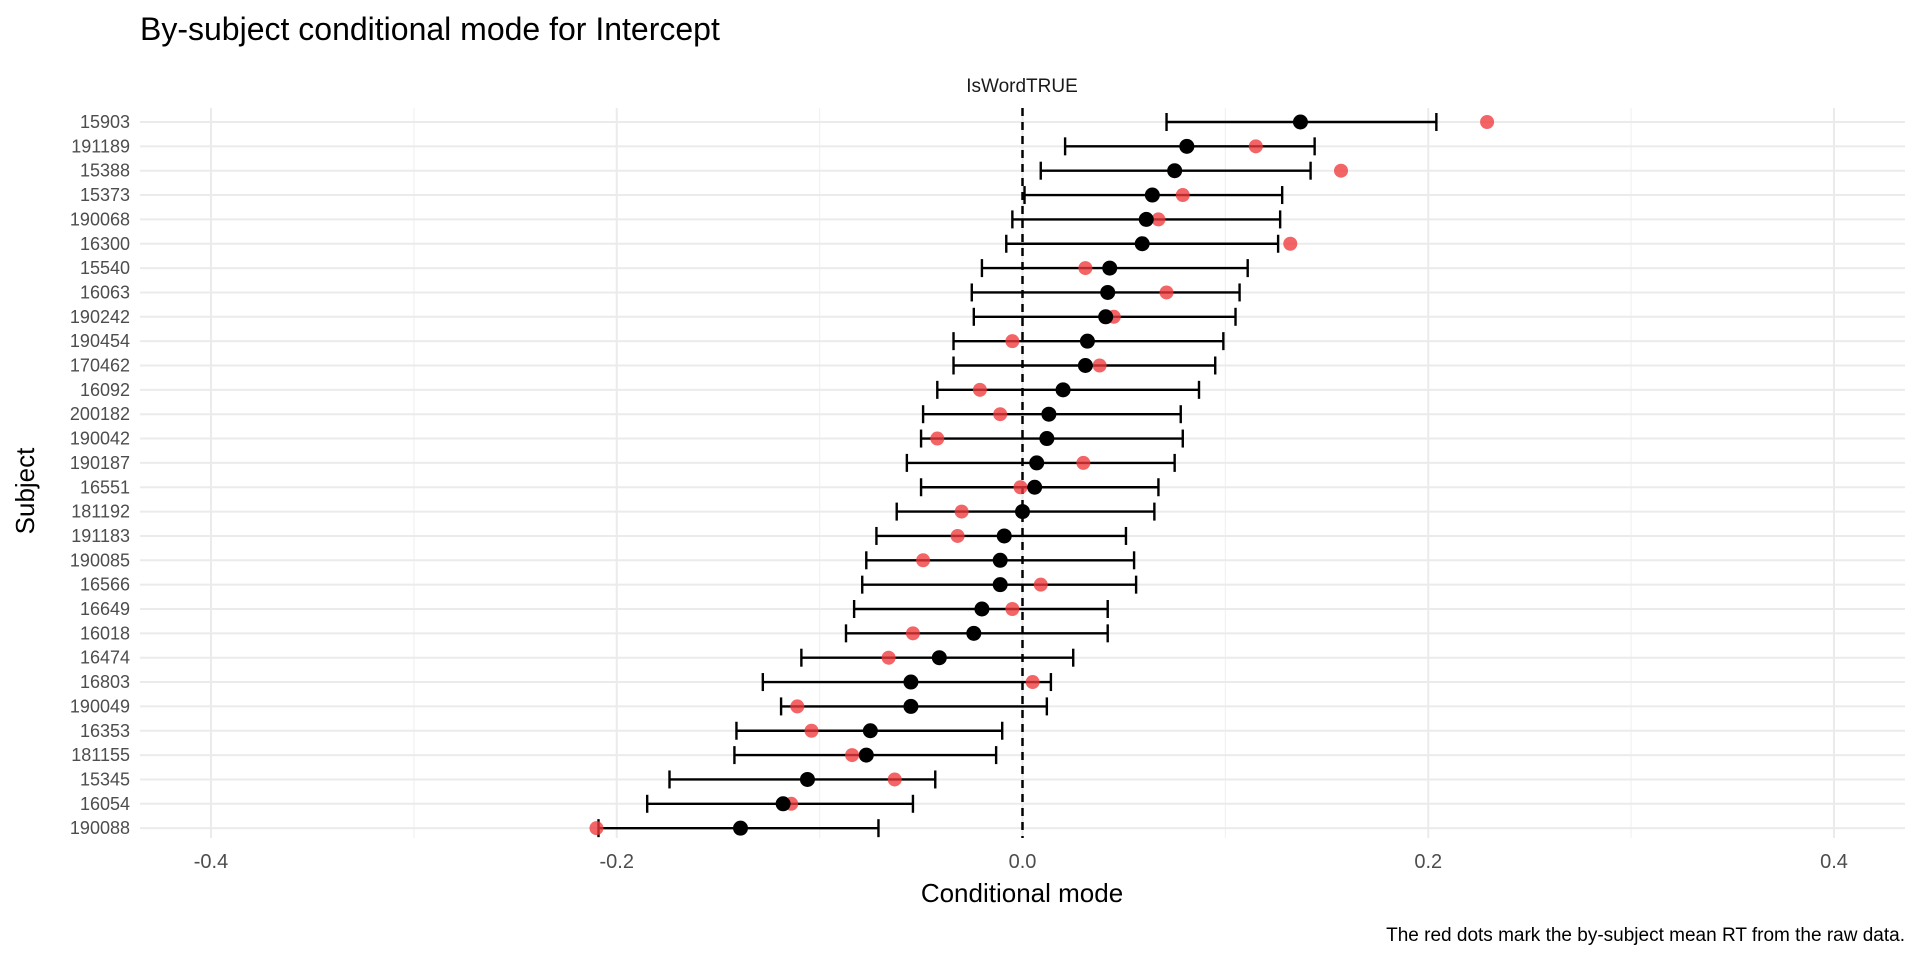  Describe the element at coordinates (105, 487) in the screenshot. I see `y-tick-label: 16551` at that location.